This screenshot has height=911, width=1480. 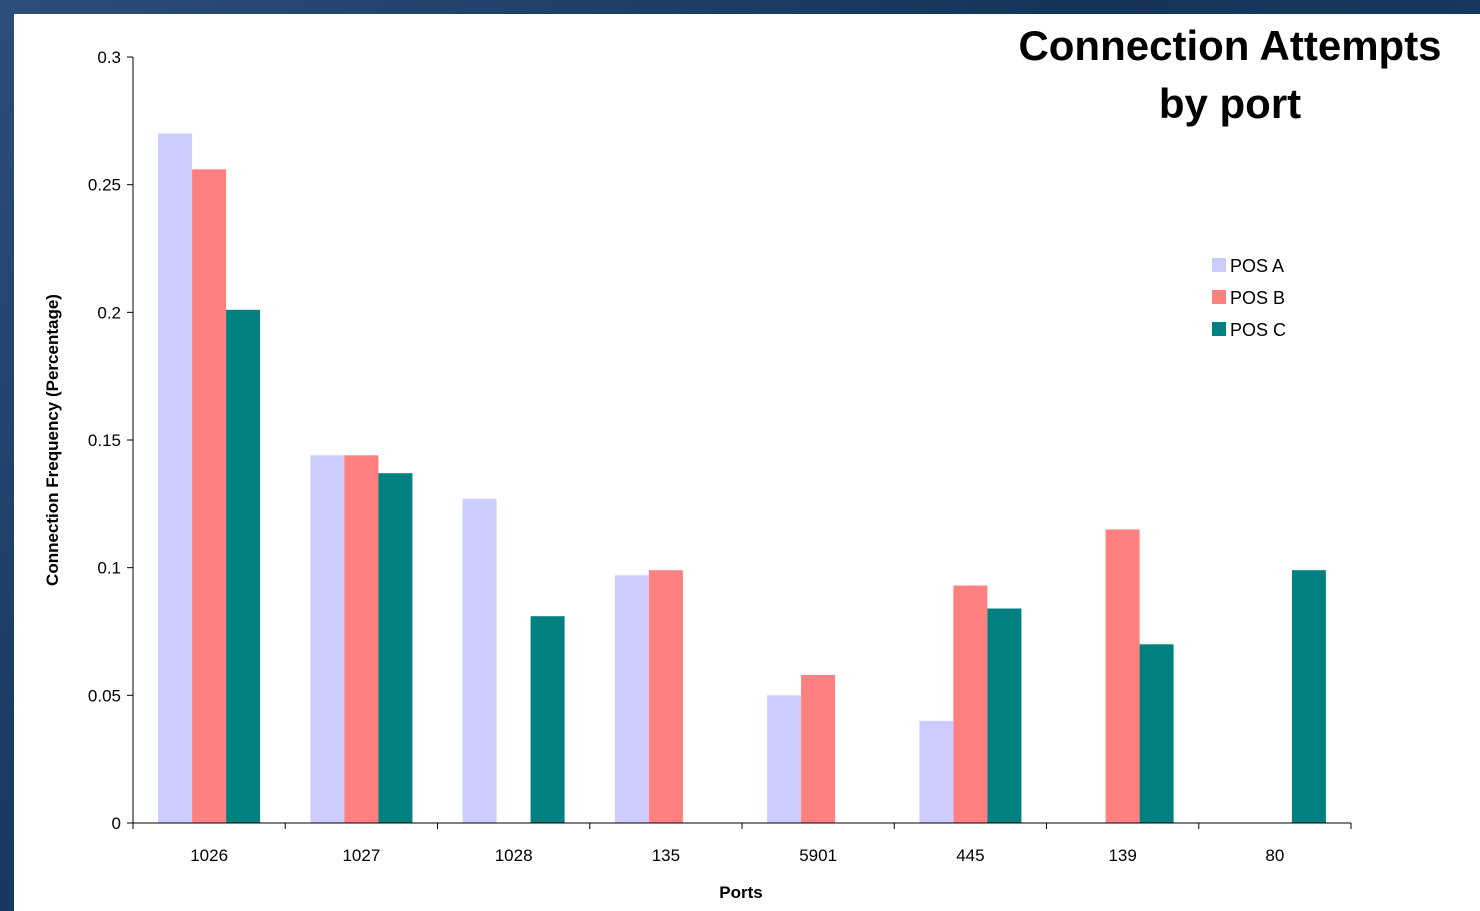 What do you see at coordinates (514, 855) in the screenshot?
I see `x-tick-label: 1028` at bounding box center [514, 855].